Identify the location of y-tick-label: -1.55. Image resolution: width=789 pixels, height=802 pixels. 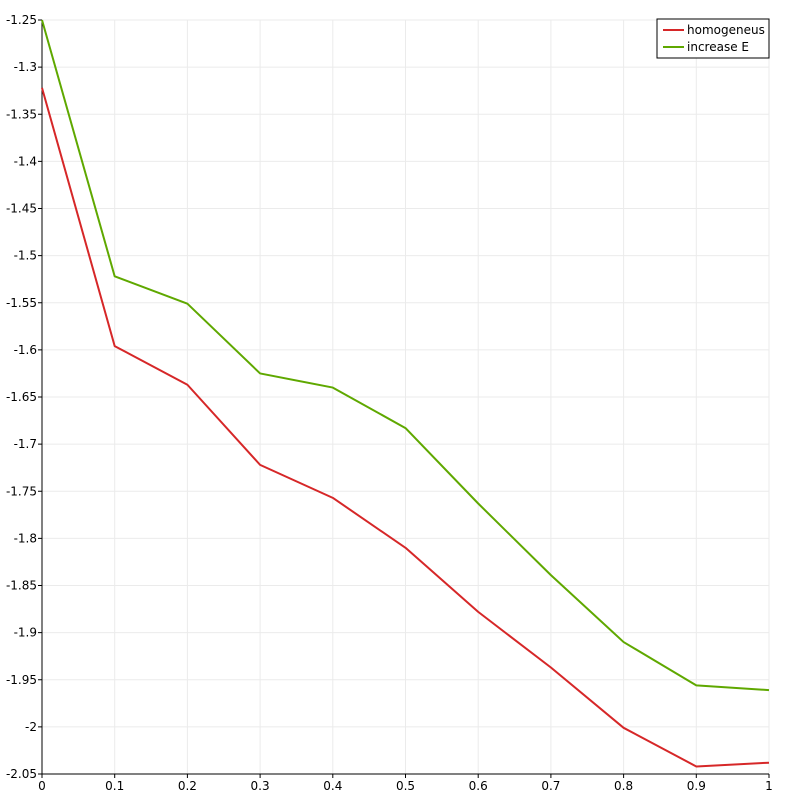
(21, 303).